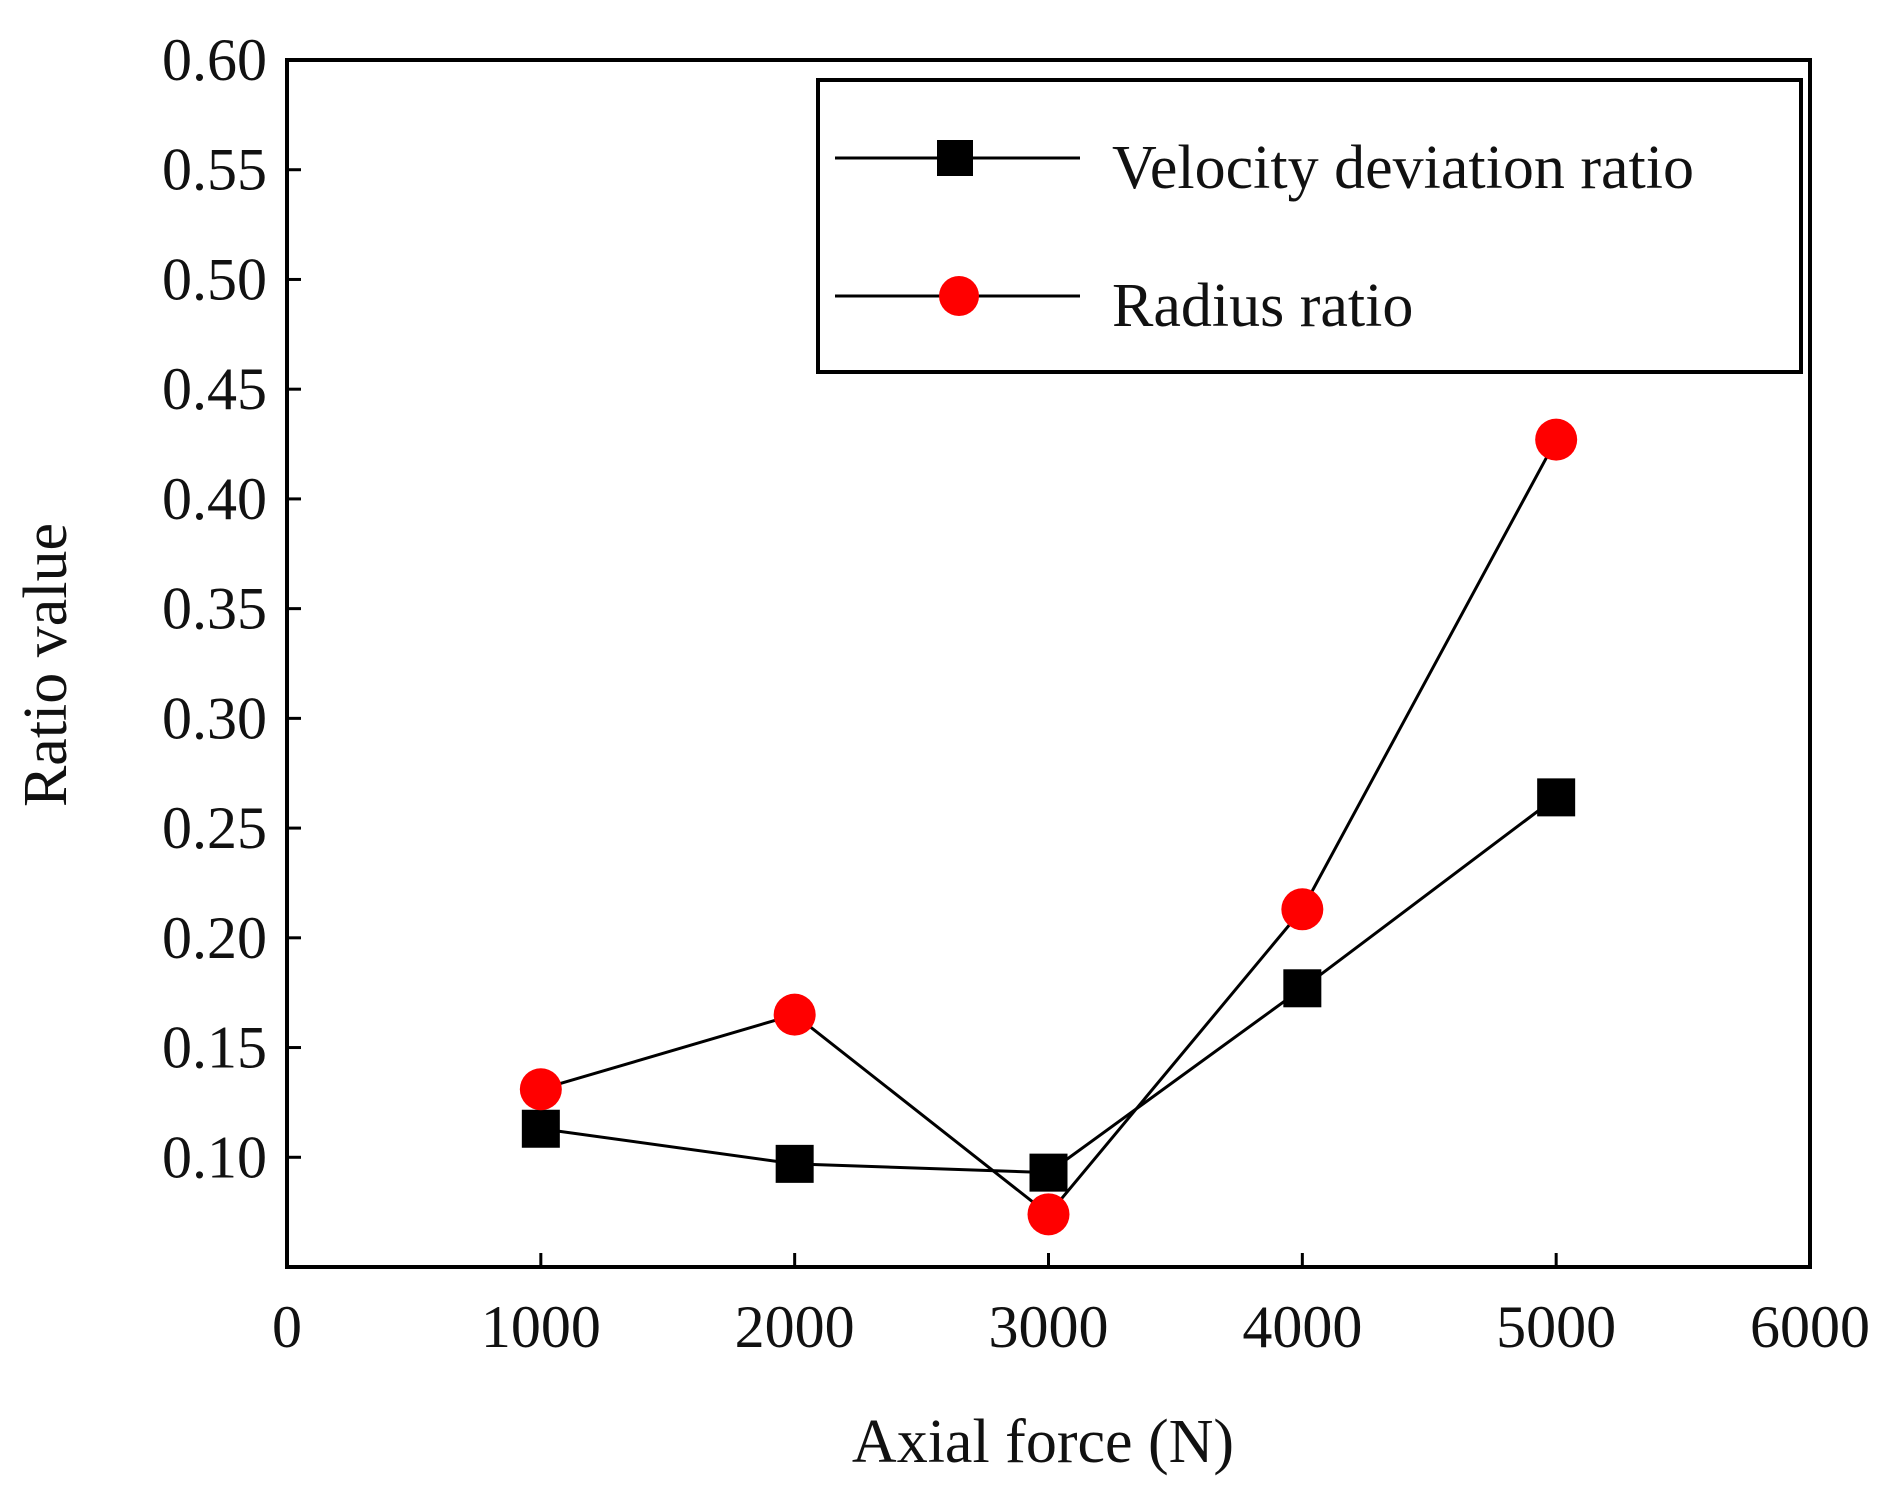  What do you see at coordinates (955, 158) in the screenshot?
I see `legend-square-marker` at bounding box center [955, 158].